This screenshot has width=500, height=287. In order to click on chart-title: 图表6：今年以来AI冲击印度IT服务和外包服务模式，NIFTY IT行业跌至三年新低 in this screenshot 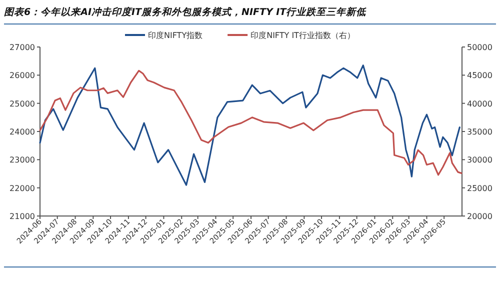, I will do `click(186, 12)`.